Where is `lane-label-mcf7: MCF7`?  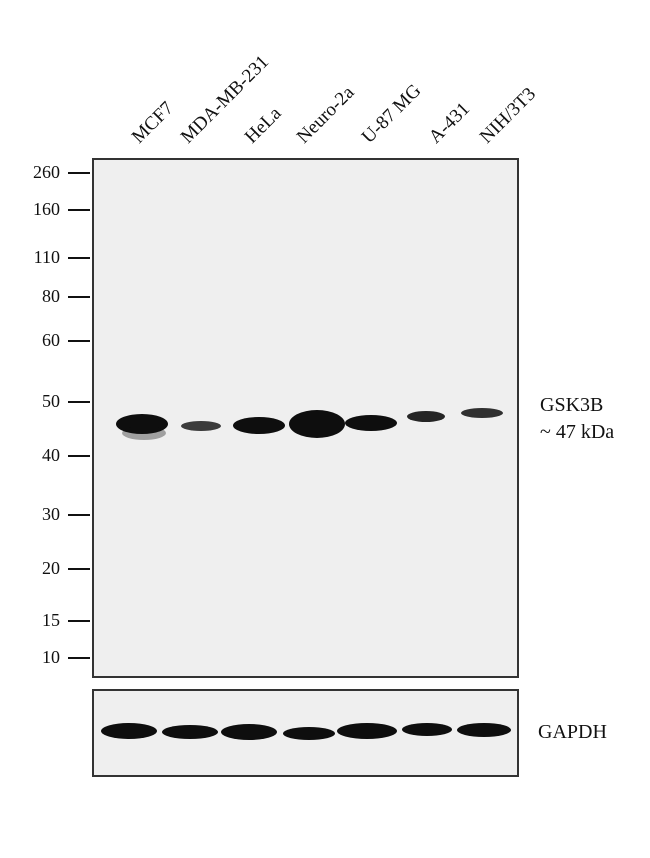 lane-label-mcf7: MCF7 is located at coordinates (152, 122).